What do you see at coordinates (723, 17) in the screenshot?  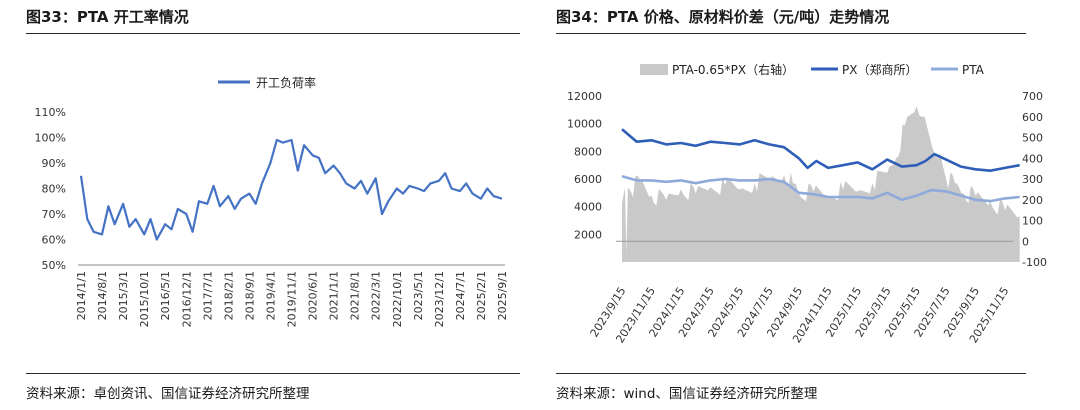 I see `right-chart-title: 图34：PTA 价格、原材料价差（元/吨）走势情况` at bounding box center [723, 17].